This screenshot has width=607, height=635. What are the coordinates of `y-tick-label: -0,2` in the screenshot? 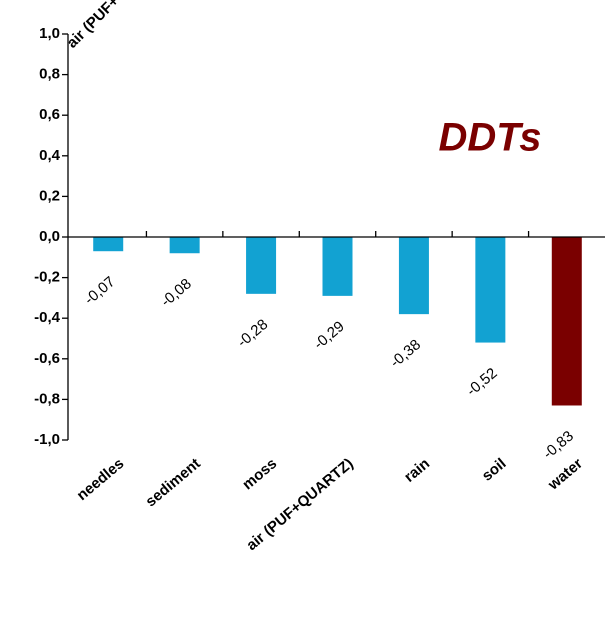 It's located at (47, 277).